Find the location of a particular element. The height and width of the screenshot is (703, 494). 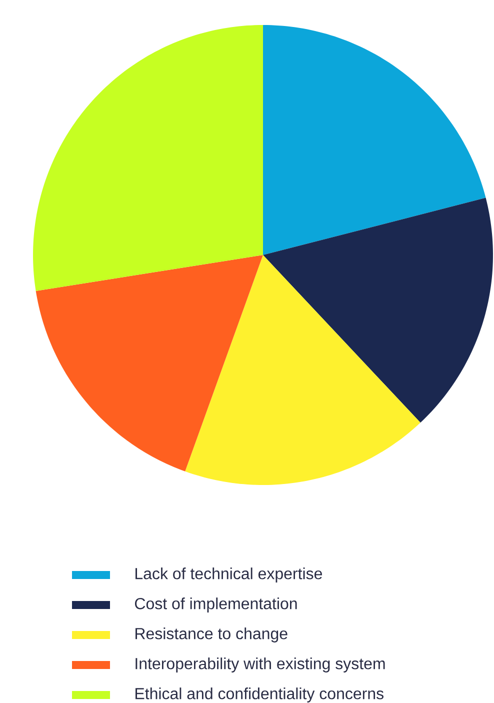

legend-label: Cost of implementation is located at coordinates (216, 605).